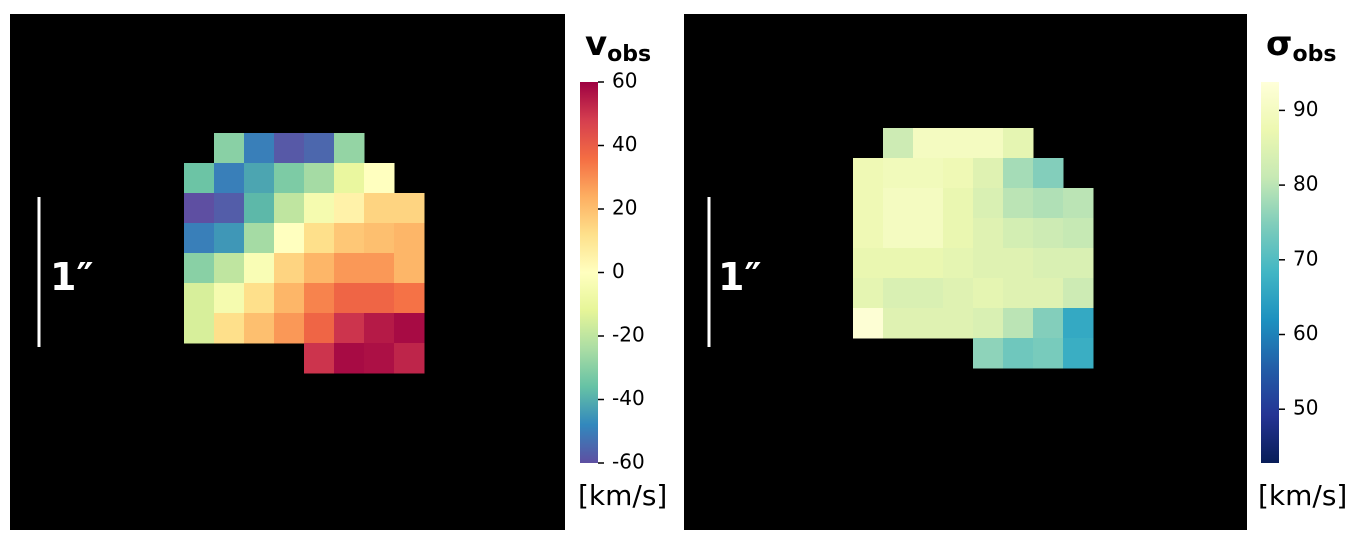 The height and width of the screenshot is (542, 1360). Describe the element at coordinates (739, 277) in the screenshot. I see `scale-bar-label: 1″` at that location.